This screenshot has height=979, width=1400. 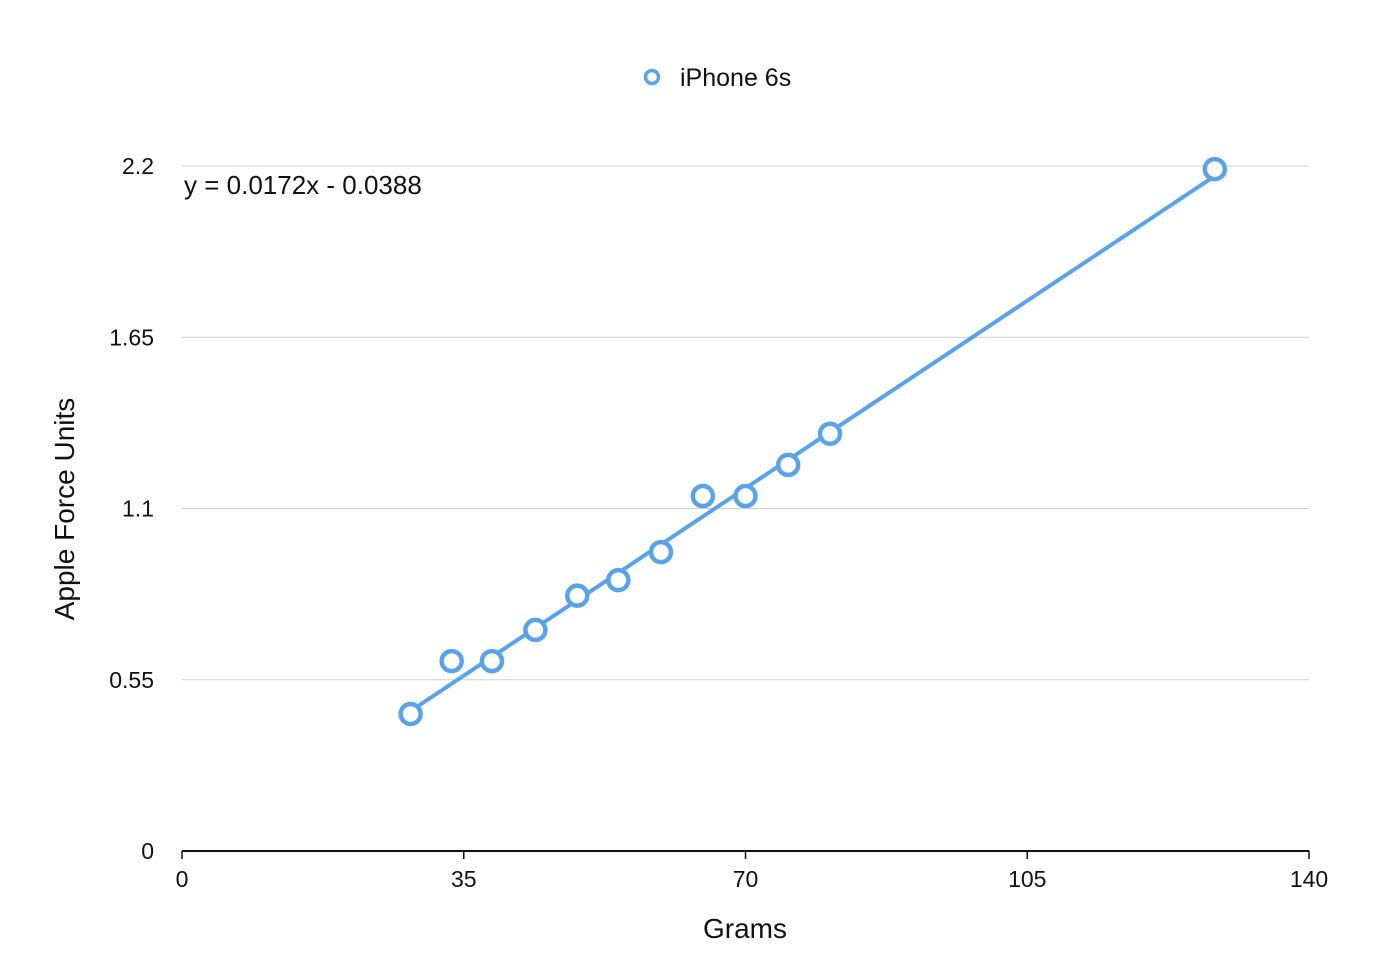 I want to click on y-tick-label-1: 0.55, so click(x=131, y=680).